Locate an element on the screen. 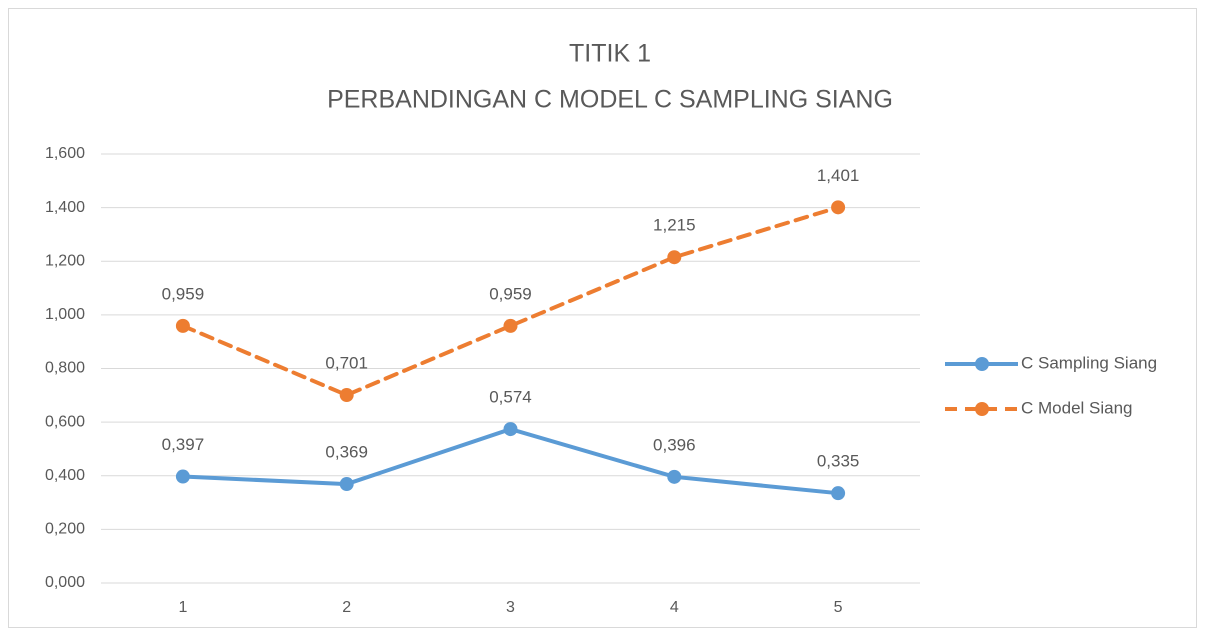 The height and width of the screenshot is (636, 1205). y-tick-label: 0,400 is located at coordinates (65, 475).